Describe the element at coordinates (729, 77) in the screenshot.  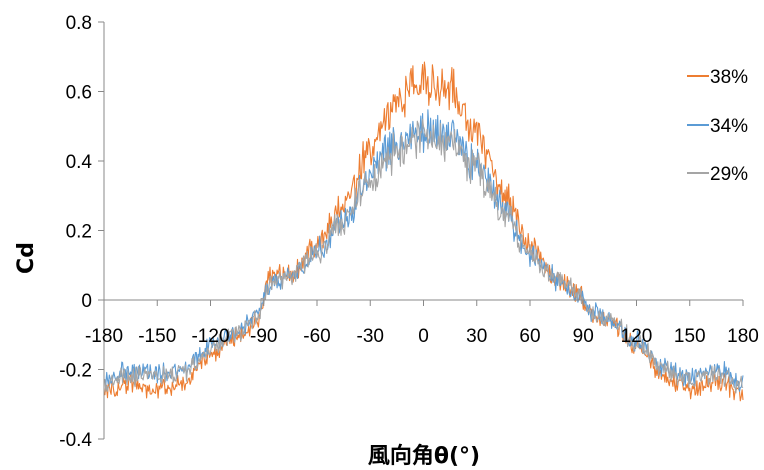
I see `legend-label: 38%` at that location.